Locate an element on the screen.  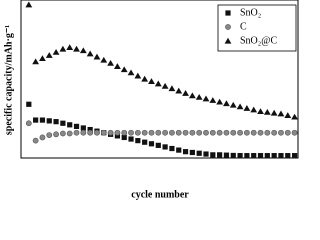
x-axis-label: cycle number is located at coordinates (160, 194).